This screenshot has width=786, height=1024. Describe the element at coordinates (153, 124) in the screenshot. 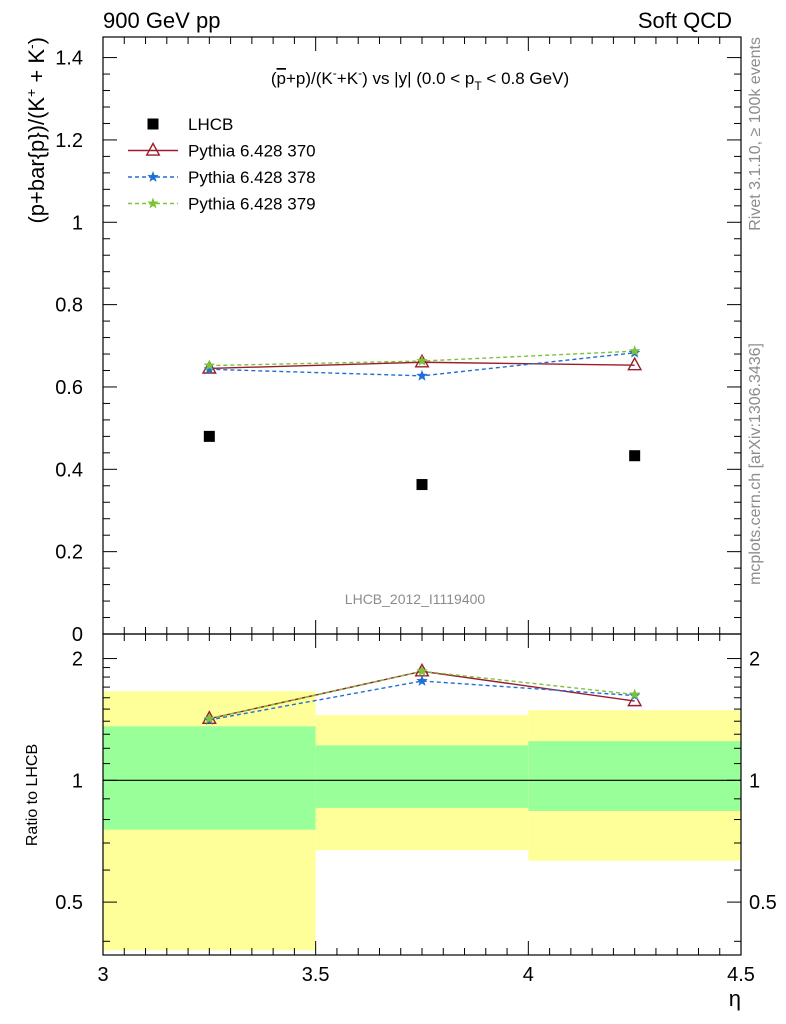

I see `legend-marker-lhcb` at that location.